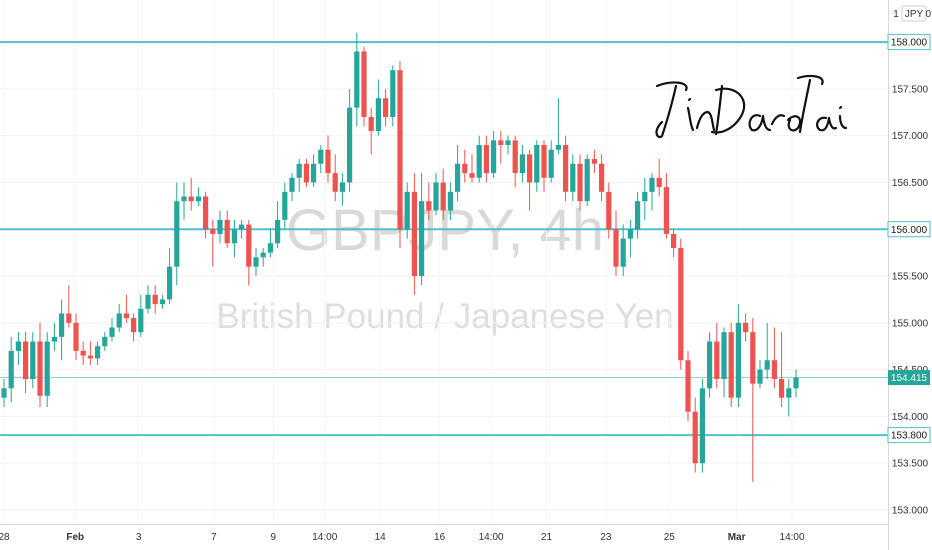 The width and height of the screenshot is (932, 550). I want to click on x-tick-label: 25, so click(670, 537).